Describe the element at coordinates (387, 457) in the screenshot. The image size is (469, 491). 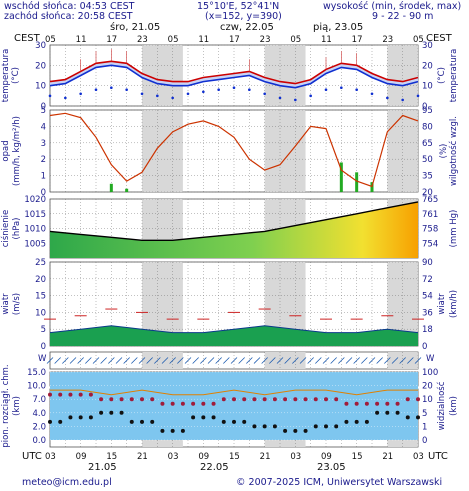
I see `hour-utc-11: 21` at that location.